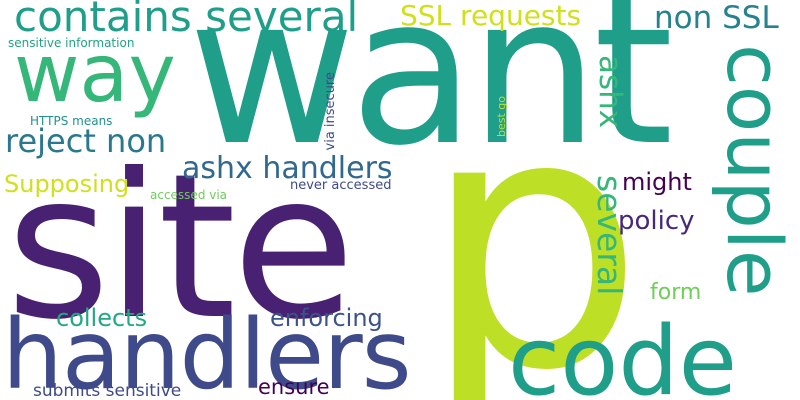 Image resolution: width=800 pixels, height=400 pixels. I want to click on word-enforcing: enforcing, so click(326, 318).